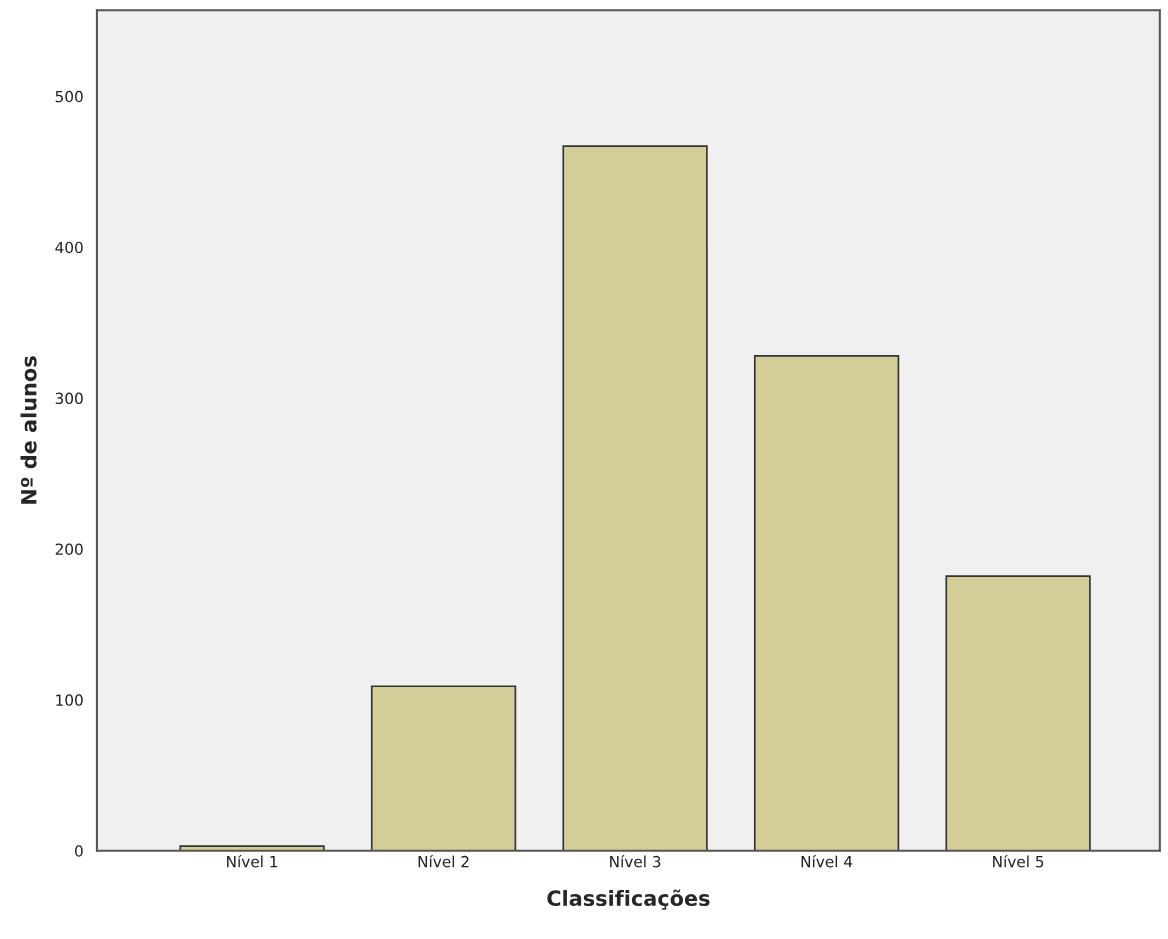 The width and height of the screenshot is (1168, 939). What do you see at coordinates (635, 861) in the screenshot?
I see `x-tick-label: Nível 3` at bounding box center [635, 861].